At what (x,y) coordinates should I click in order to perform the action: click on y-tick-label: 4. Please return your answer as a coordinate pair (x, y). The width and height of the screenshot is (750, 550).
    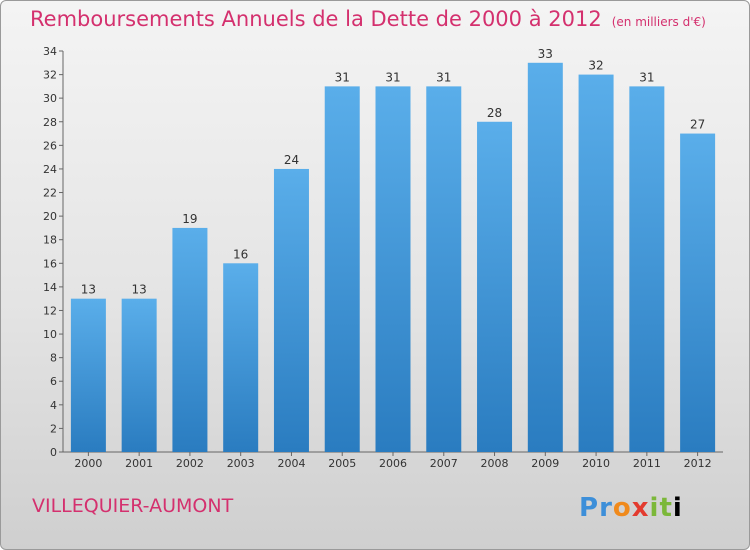
    Looking at the image, I should click on (53, 405).